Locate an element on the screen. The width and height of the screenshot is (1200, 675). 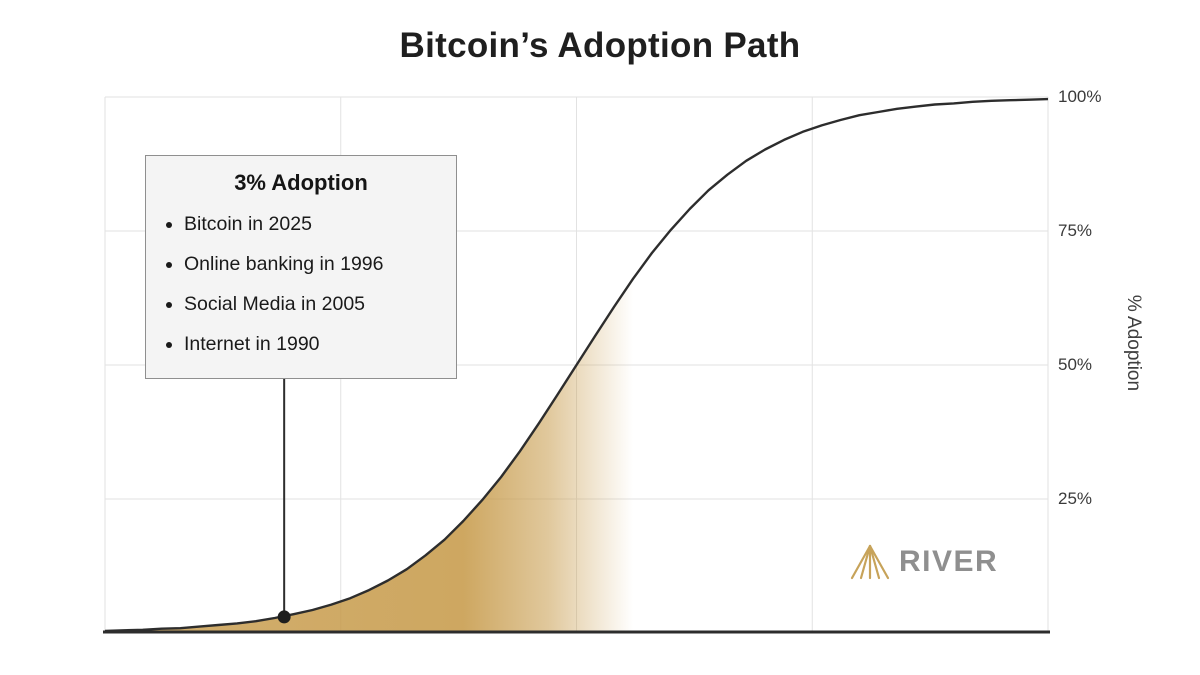
y-tick-label: 50% is located at coordinates (1075, 364).